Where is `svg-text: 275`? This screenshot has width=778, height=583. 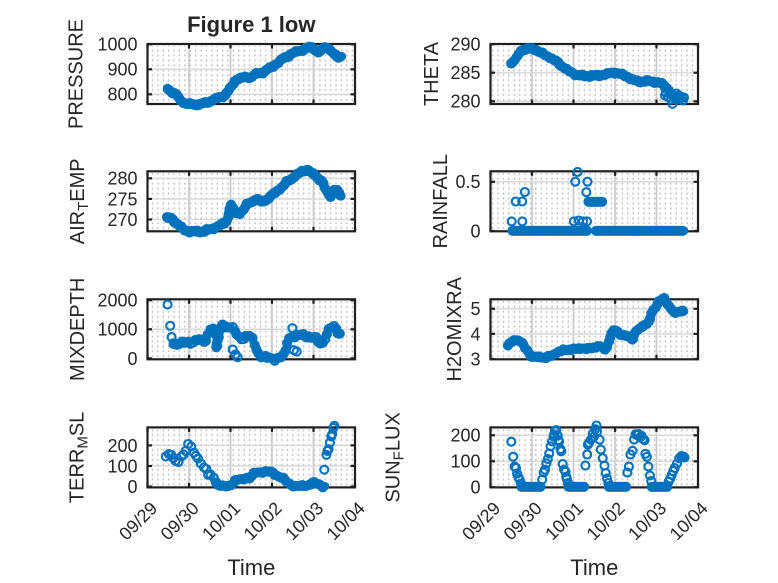
svg-text: 275 is located at coordinates (122, 199).